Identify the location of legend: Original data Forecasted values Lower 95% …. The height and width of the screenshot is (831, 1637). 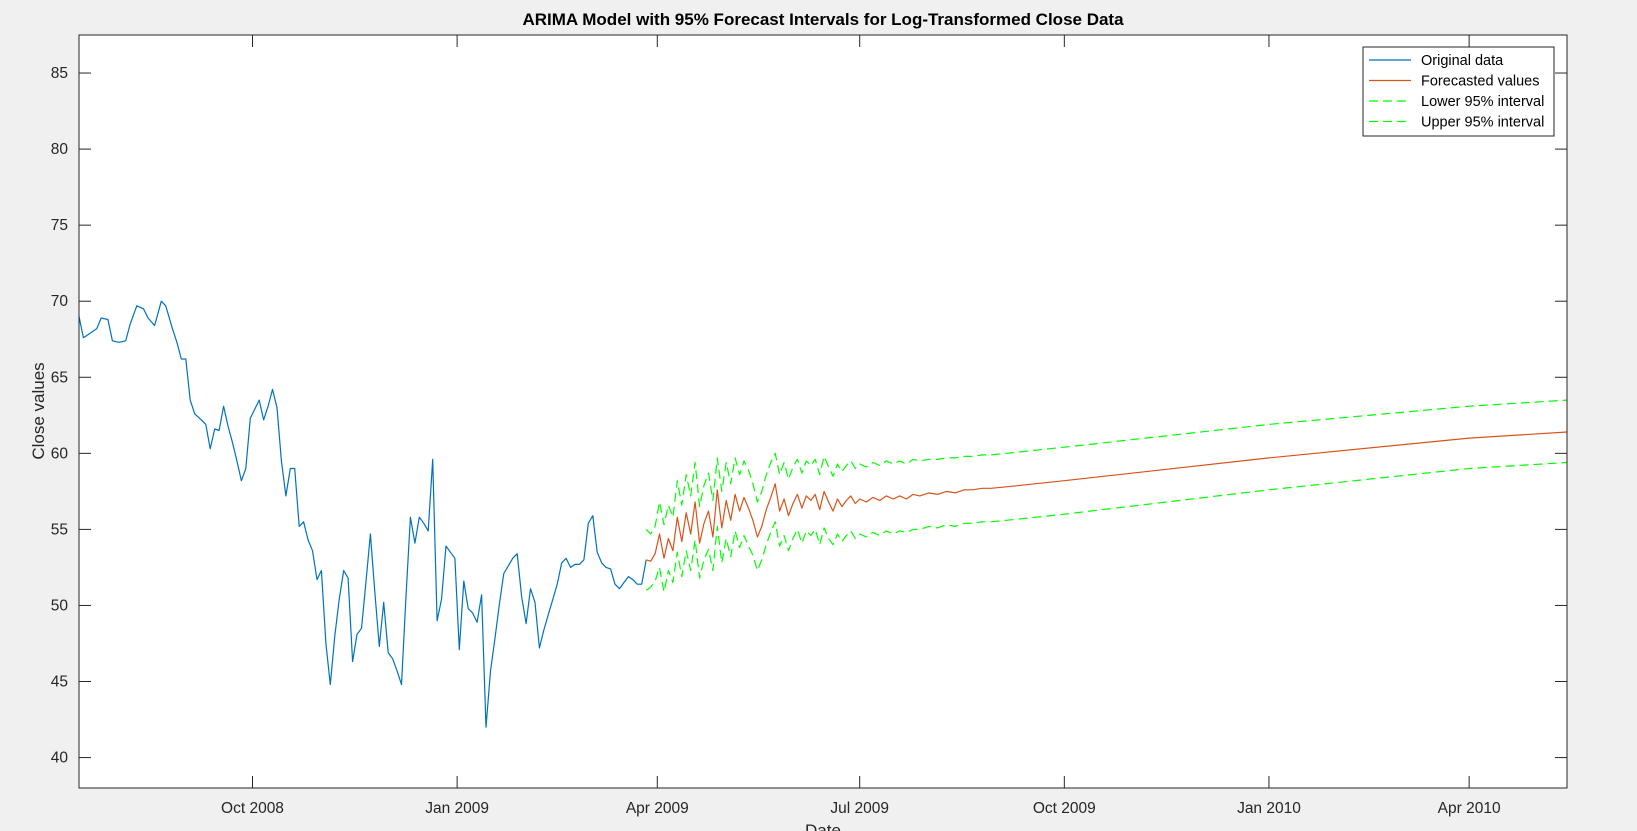
(1458, 91).